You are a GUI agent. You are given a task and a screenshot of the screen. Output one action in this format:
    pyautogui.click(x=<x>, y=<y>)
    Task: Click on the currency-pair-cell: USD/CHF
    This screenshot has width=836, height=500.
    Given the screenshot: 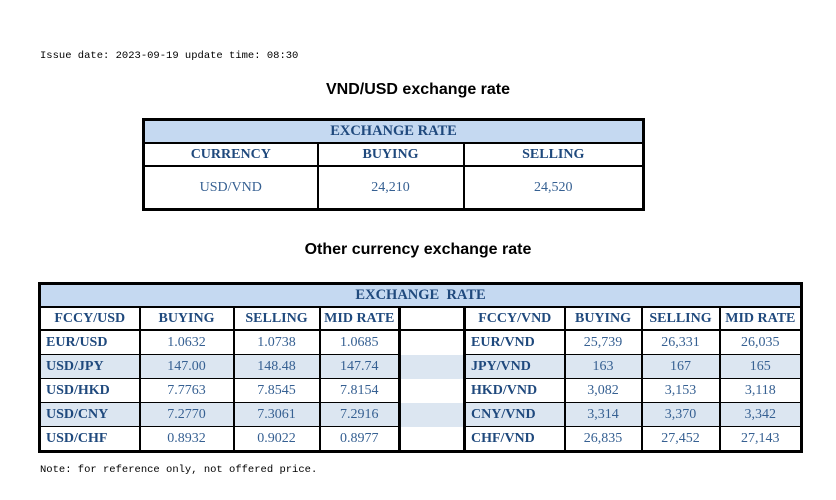 What is the action you would take?
    pyautogui.click(x=89, y=439)
    